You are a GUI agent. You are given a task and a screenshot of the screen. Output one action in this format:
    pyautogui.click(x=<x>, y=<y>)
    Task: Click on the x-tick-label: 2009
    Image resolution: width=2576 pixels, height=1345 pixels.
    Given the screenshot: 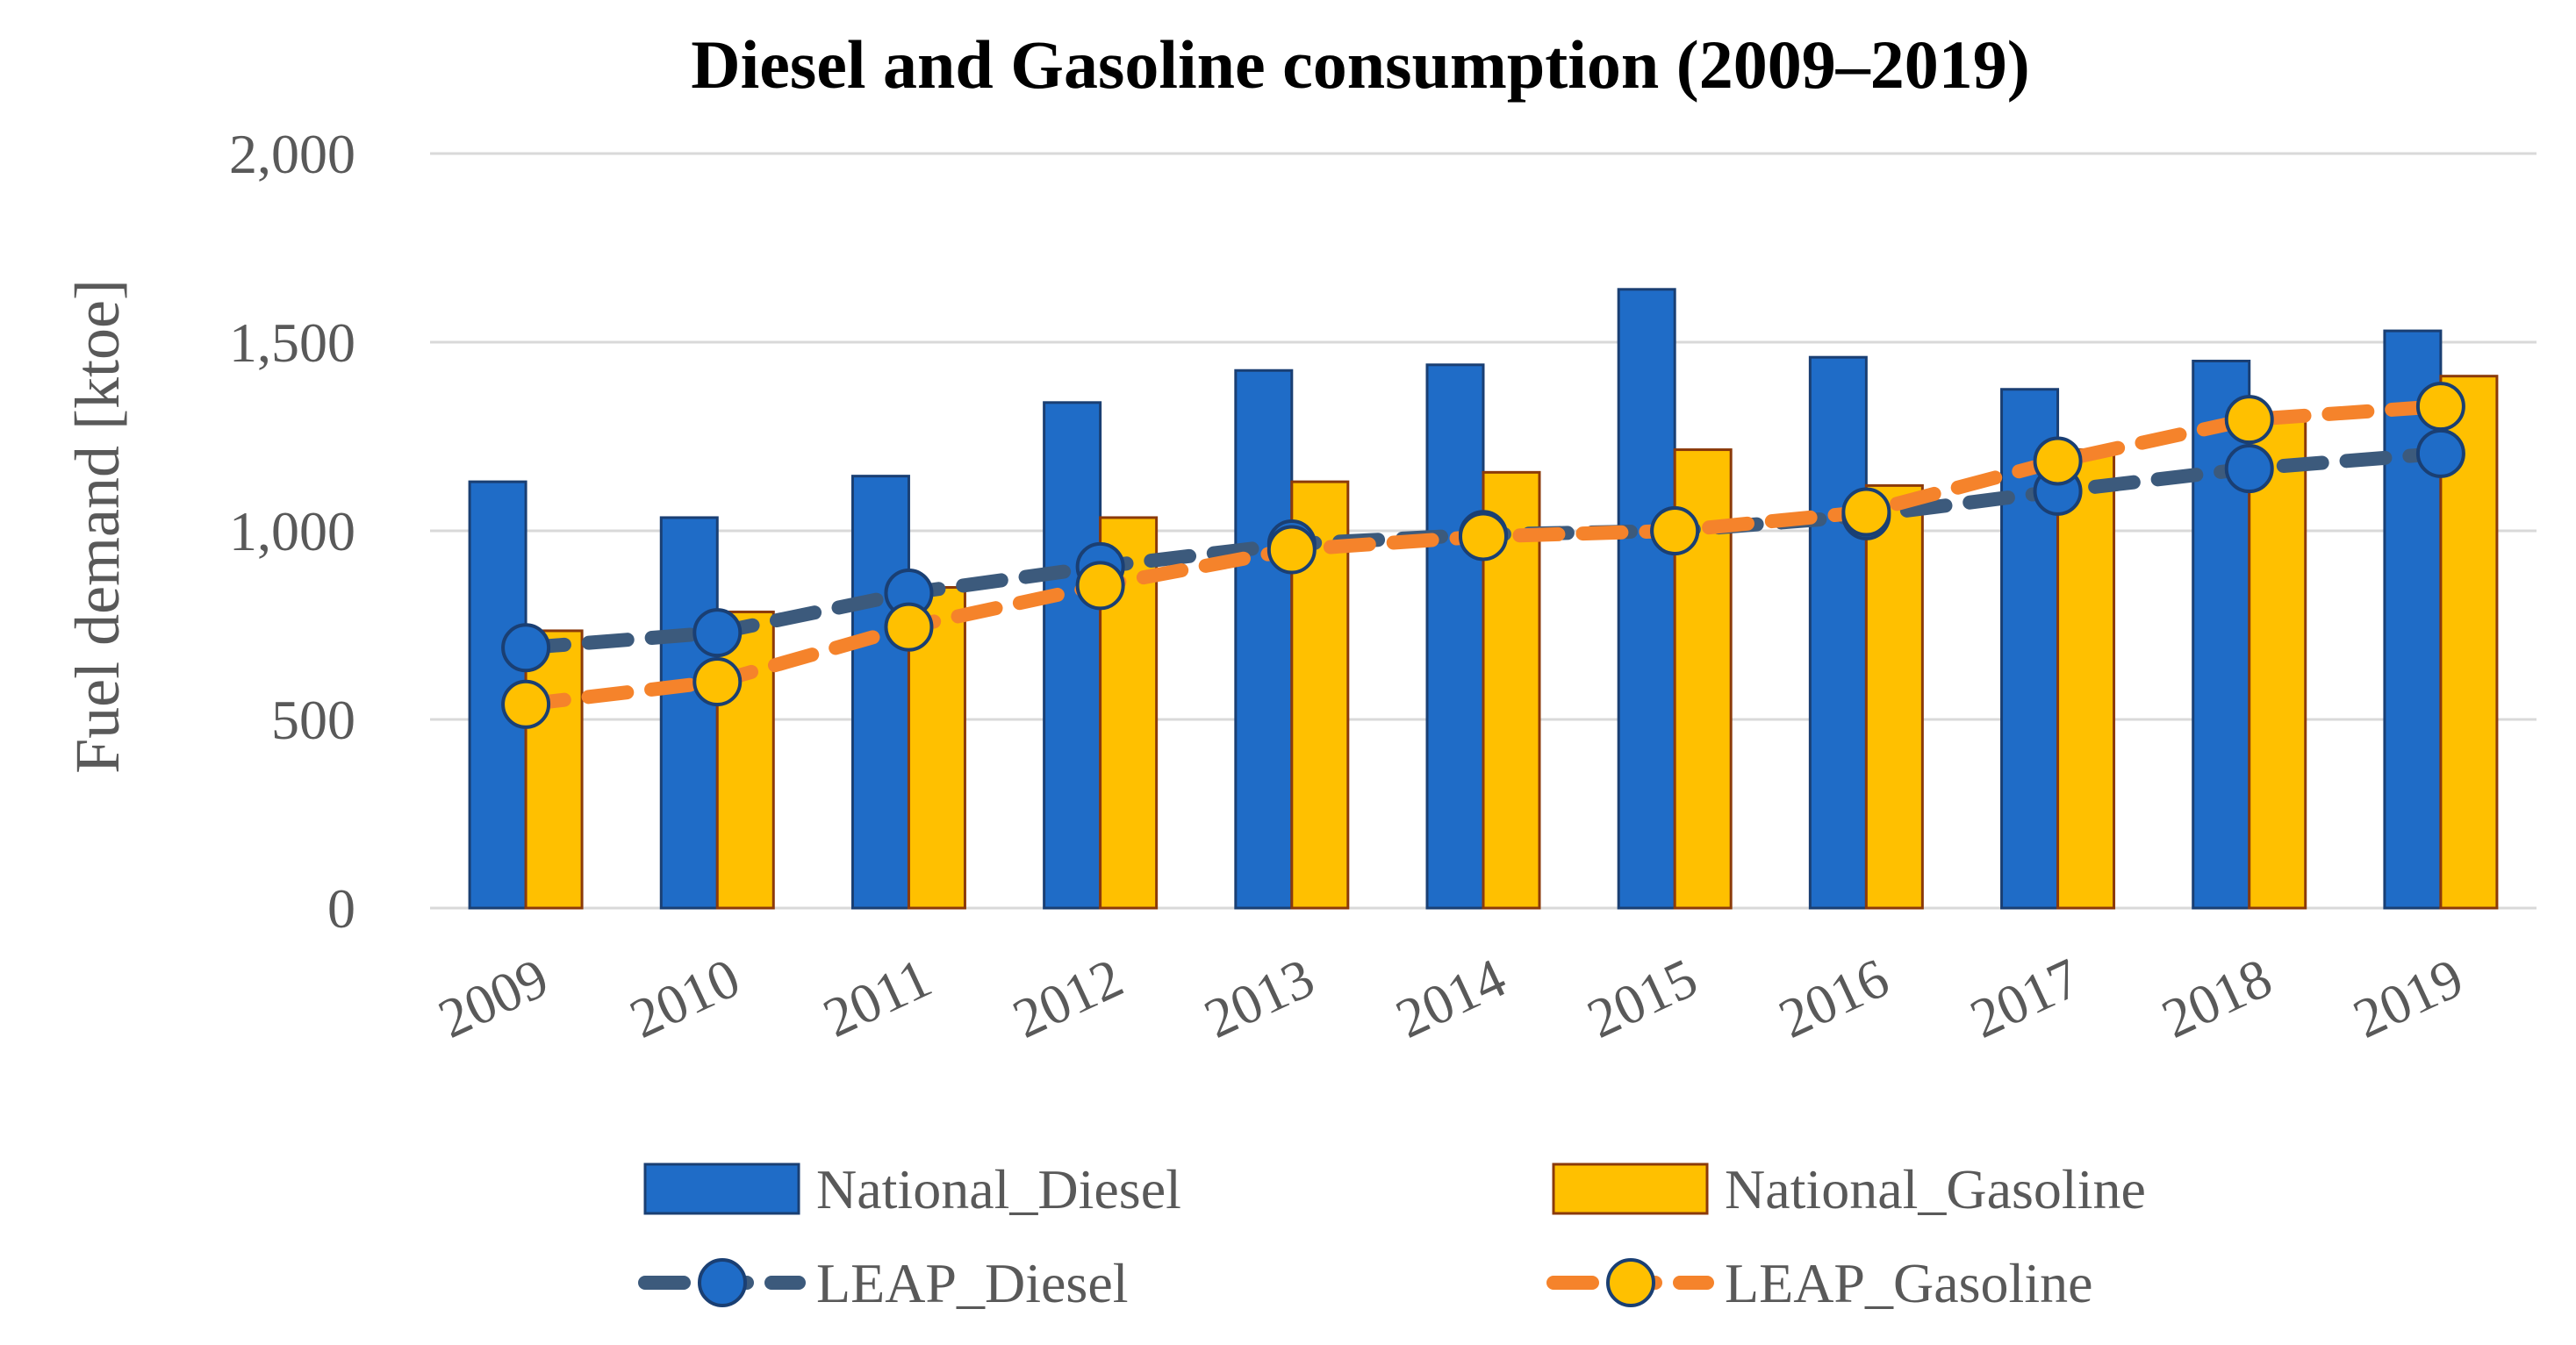 What is the action you would take?
    pyautogui.click(x=493, y=997)
    